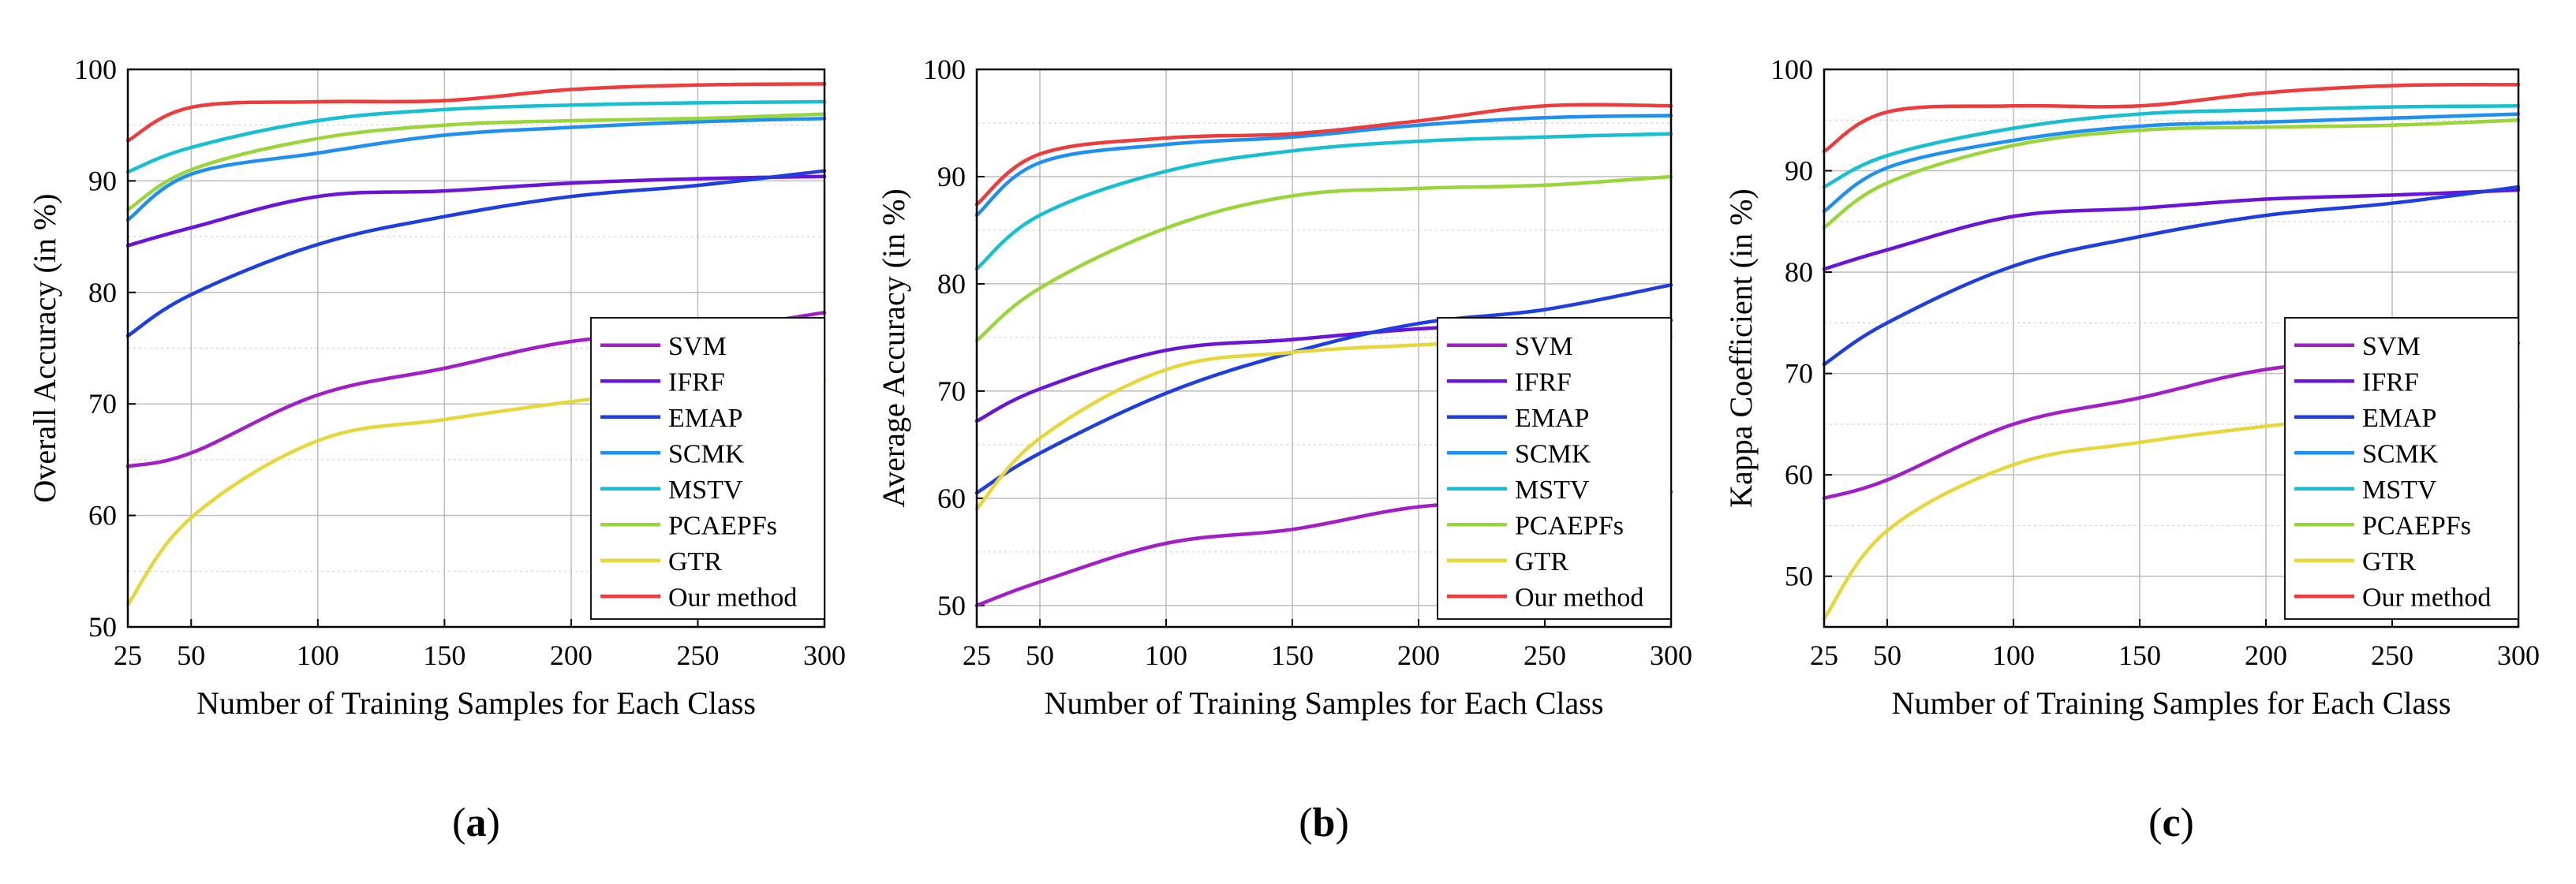 The width and height of the screenshot is (2576, 884). I want to click on panel-label: (c), so click(2171, 822).